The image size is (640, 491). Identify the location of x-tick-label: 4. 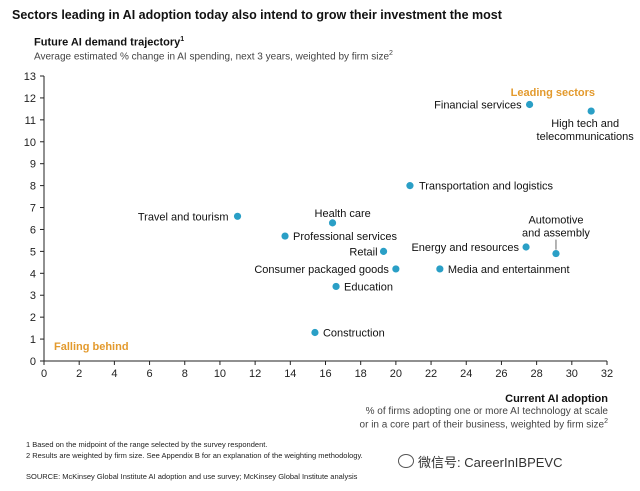
(114, 374).